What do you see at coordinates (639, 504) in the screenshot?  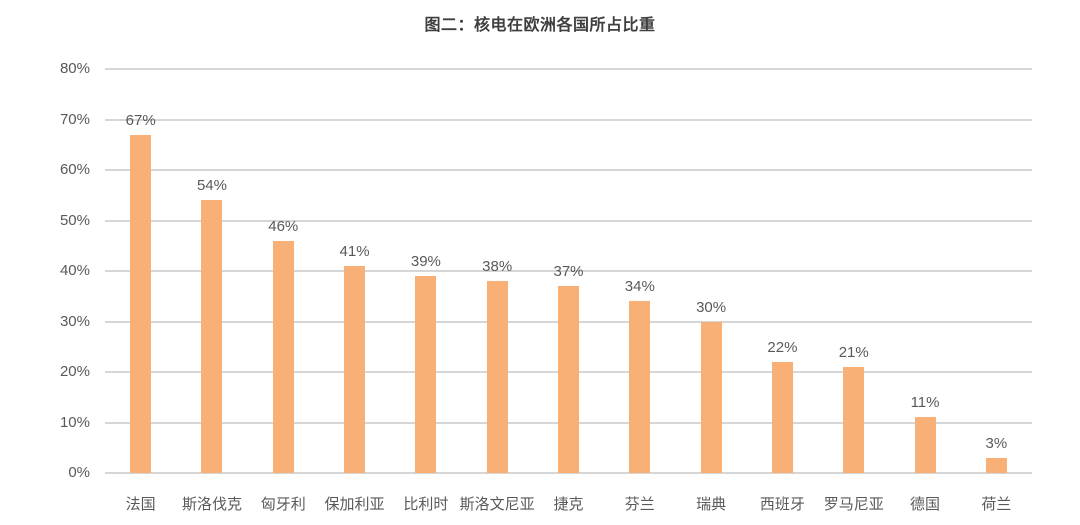 I see `x-axis-label: 芬兰` at bounding box center [639, 504].